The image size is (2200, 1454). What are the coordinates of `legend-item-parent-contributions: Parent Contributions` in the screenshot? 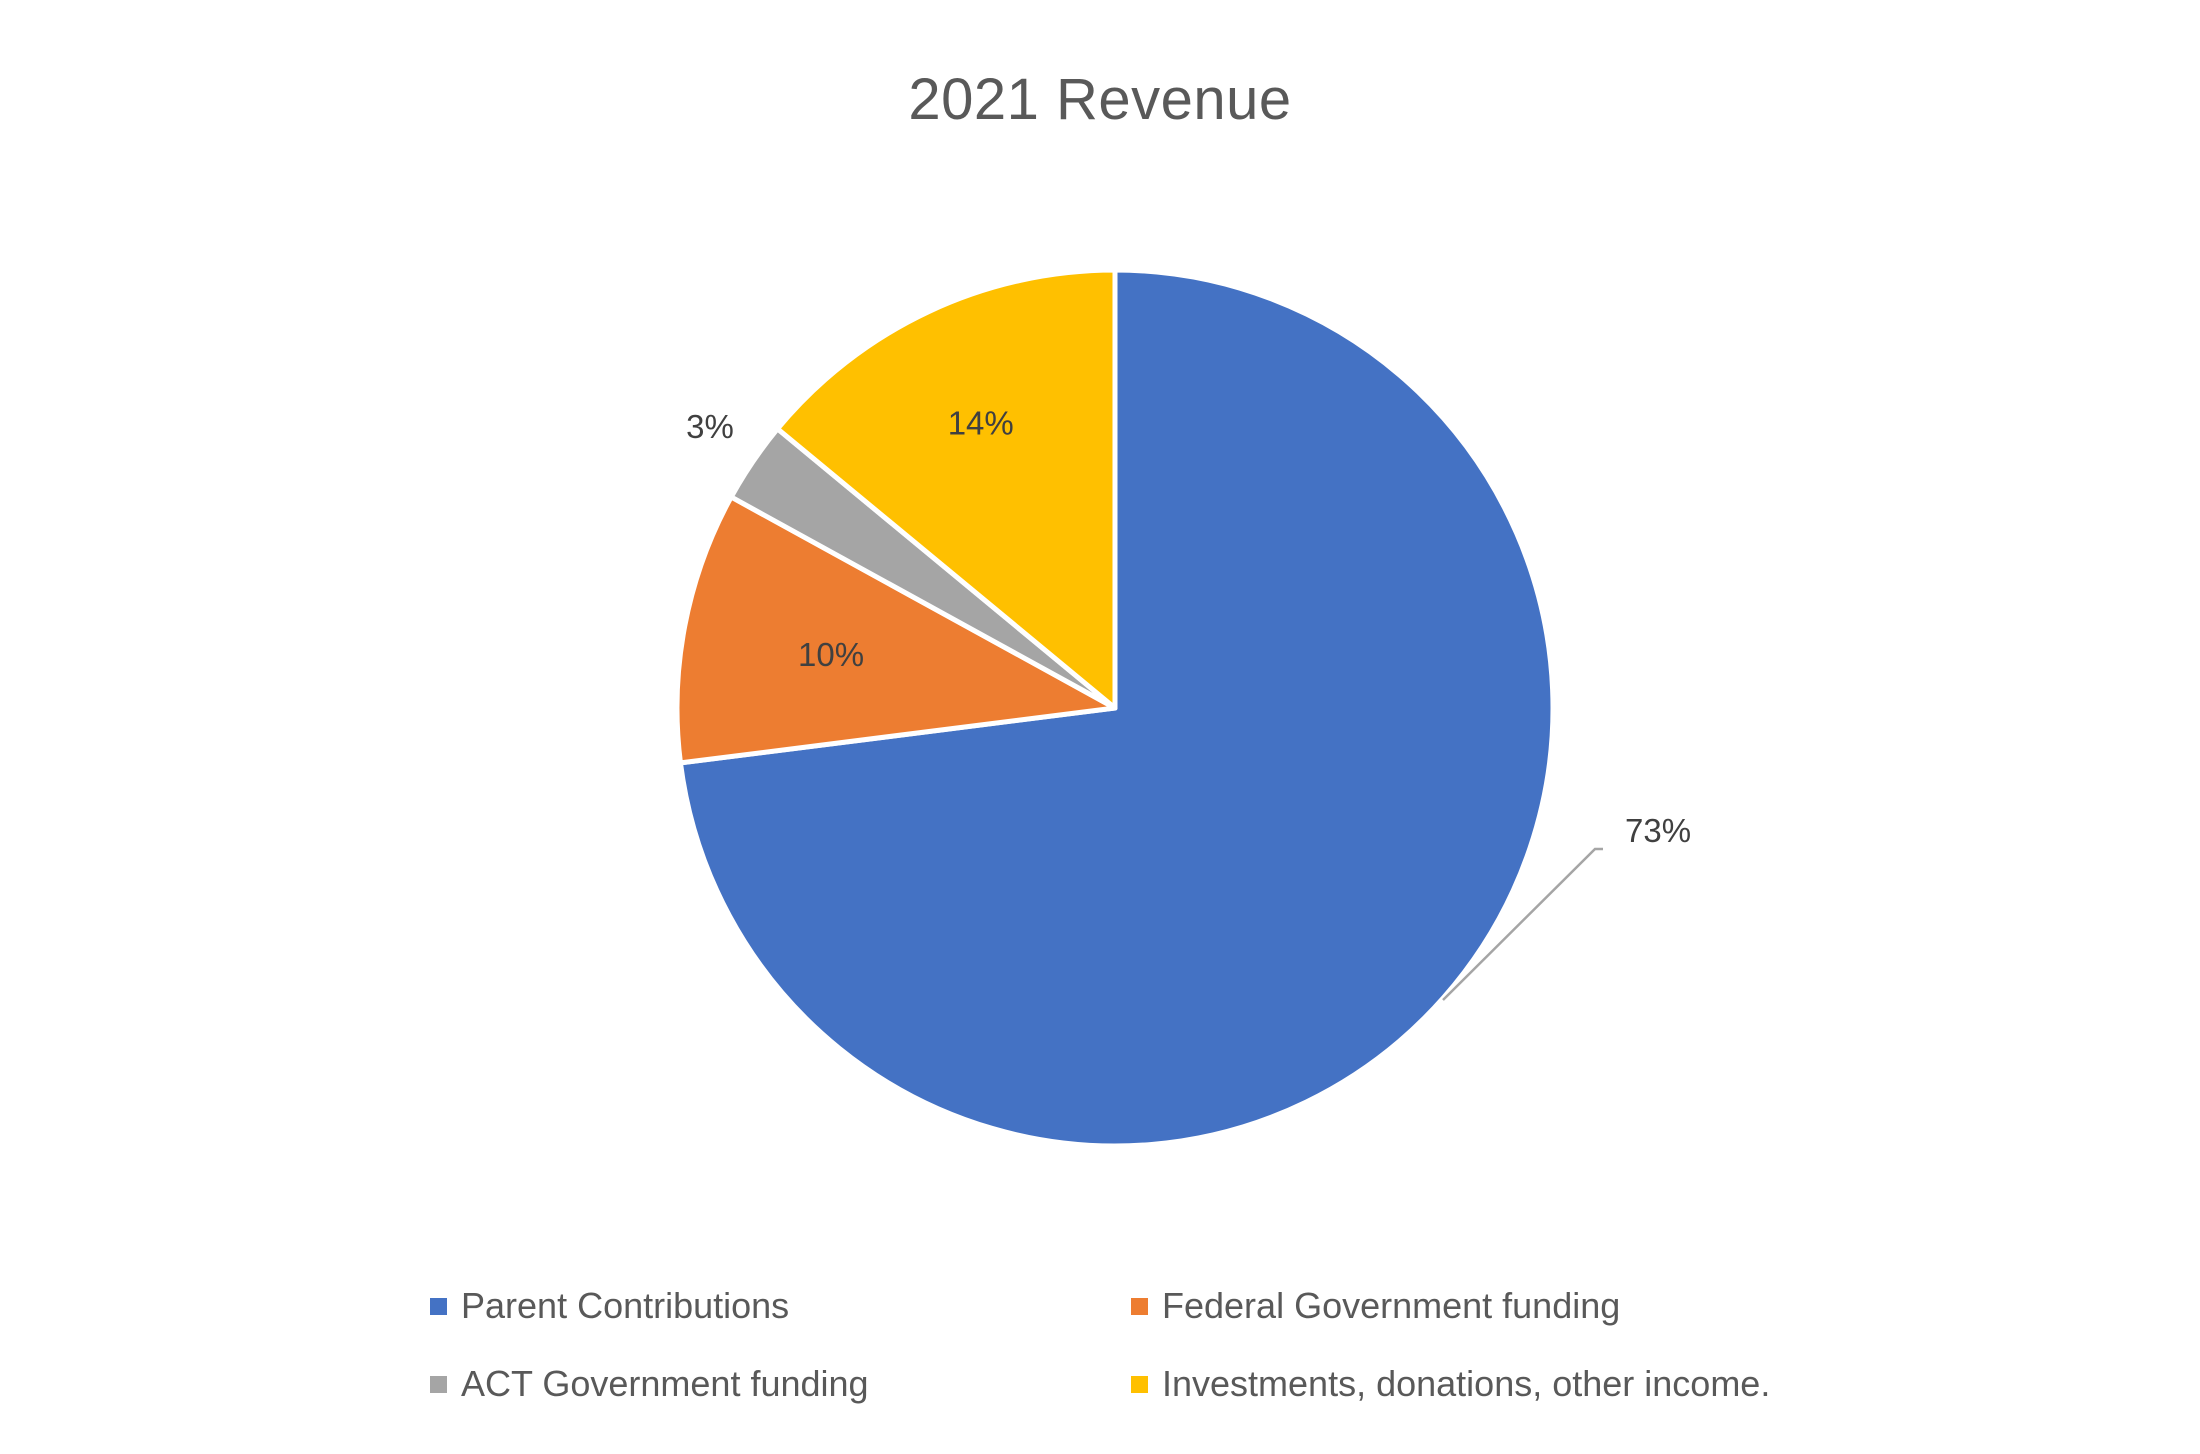 It's located at (609, 1306).